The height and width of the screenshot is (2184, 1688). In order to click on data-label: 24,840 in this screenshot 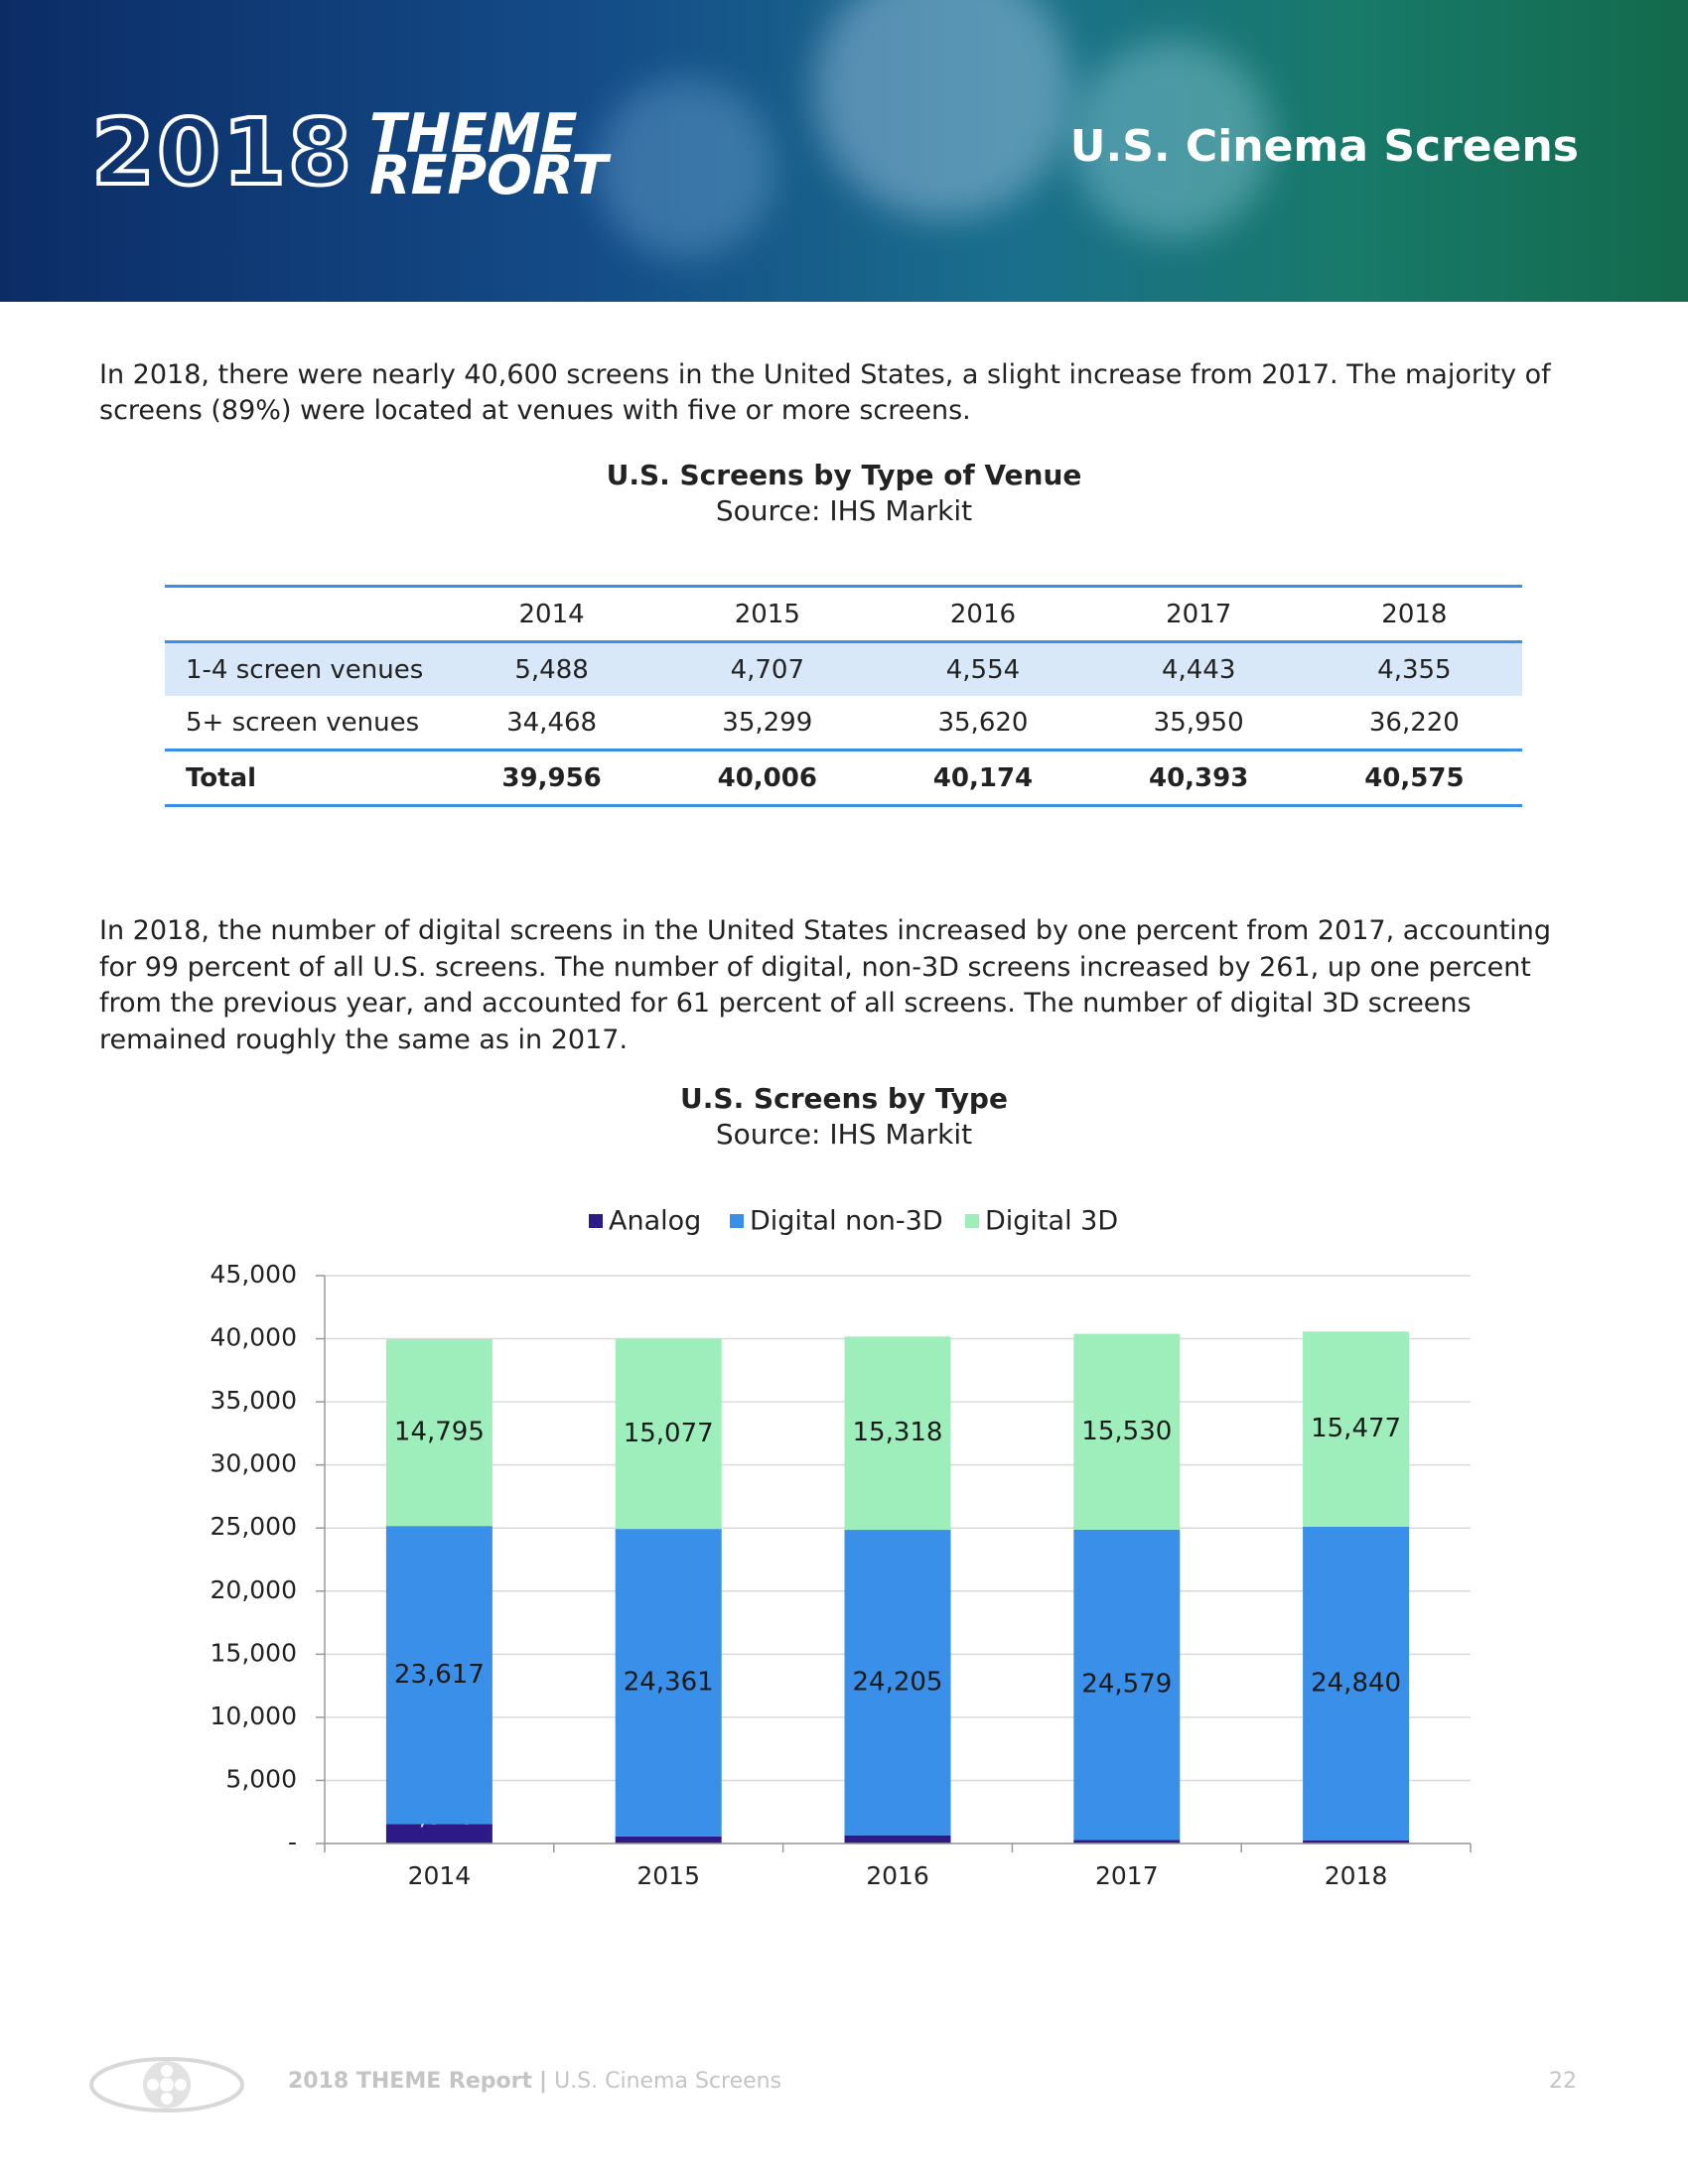, I will do `click(1356, 1683)`.